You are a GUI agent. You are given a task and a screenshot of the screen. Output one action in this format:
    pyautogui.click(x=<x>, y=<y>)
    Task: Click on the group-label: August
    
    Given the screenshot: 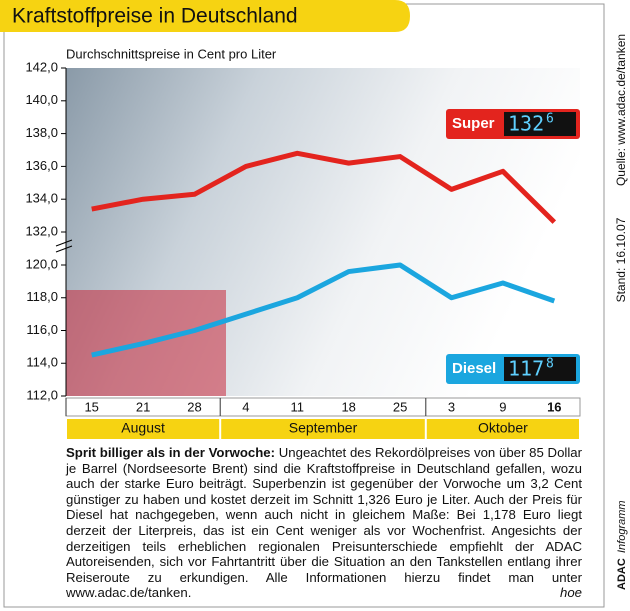 What is the action you would take?
    pyautogui.click(x=143, y=428)
    